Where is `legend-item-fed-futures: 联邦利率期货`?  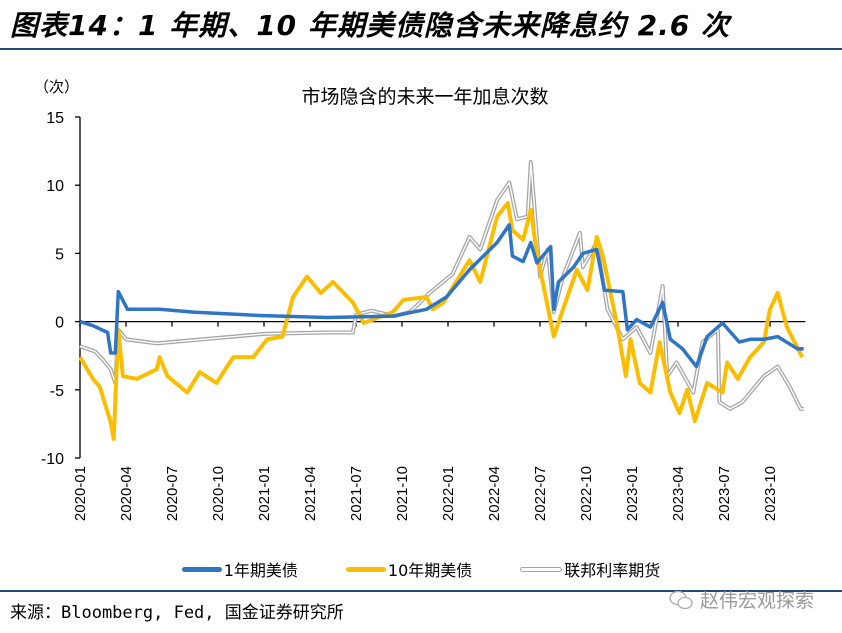 legend-item-fed-futures: 联邦利率期货 is located at coordinates (590, 569).